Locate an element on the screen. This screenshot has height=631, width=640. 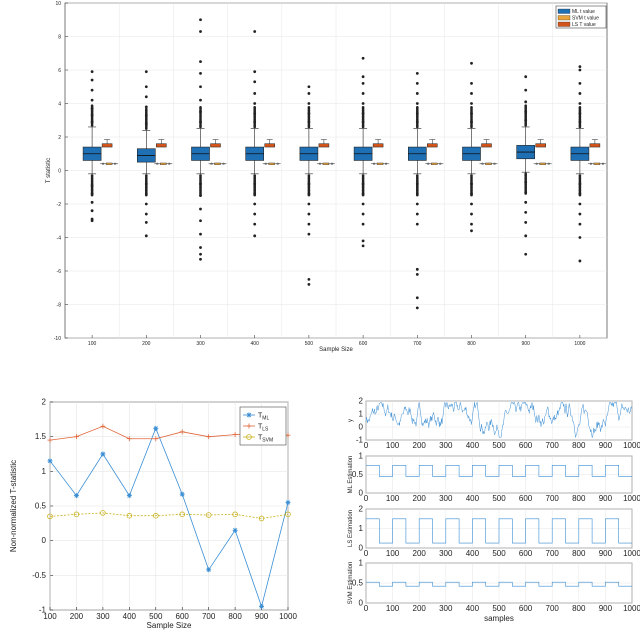
legend-swatch is located at coordinates (564, 11).